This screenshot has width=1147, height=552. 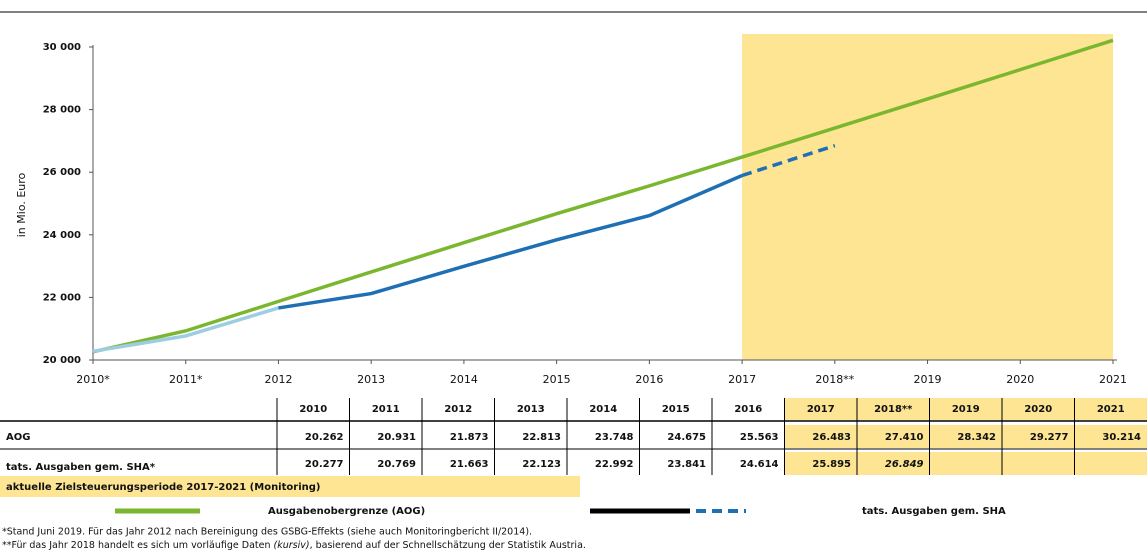 I want to click on table-row-label: tats. Ausgaben gem. SHA*, so click(x=81, y=467).